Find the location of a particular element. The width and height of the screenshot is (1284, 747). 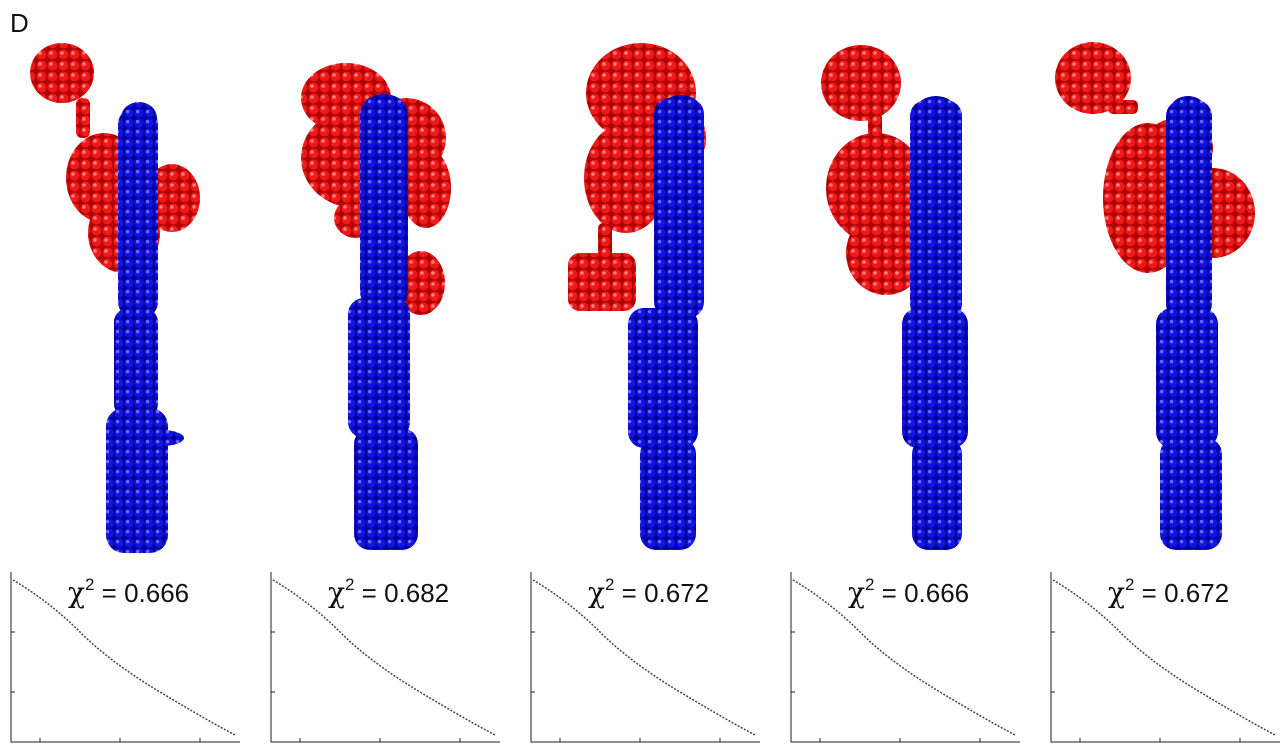

fit-plot-3-axes is located at coordinates (645, 657).